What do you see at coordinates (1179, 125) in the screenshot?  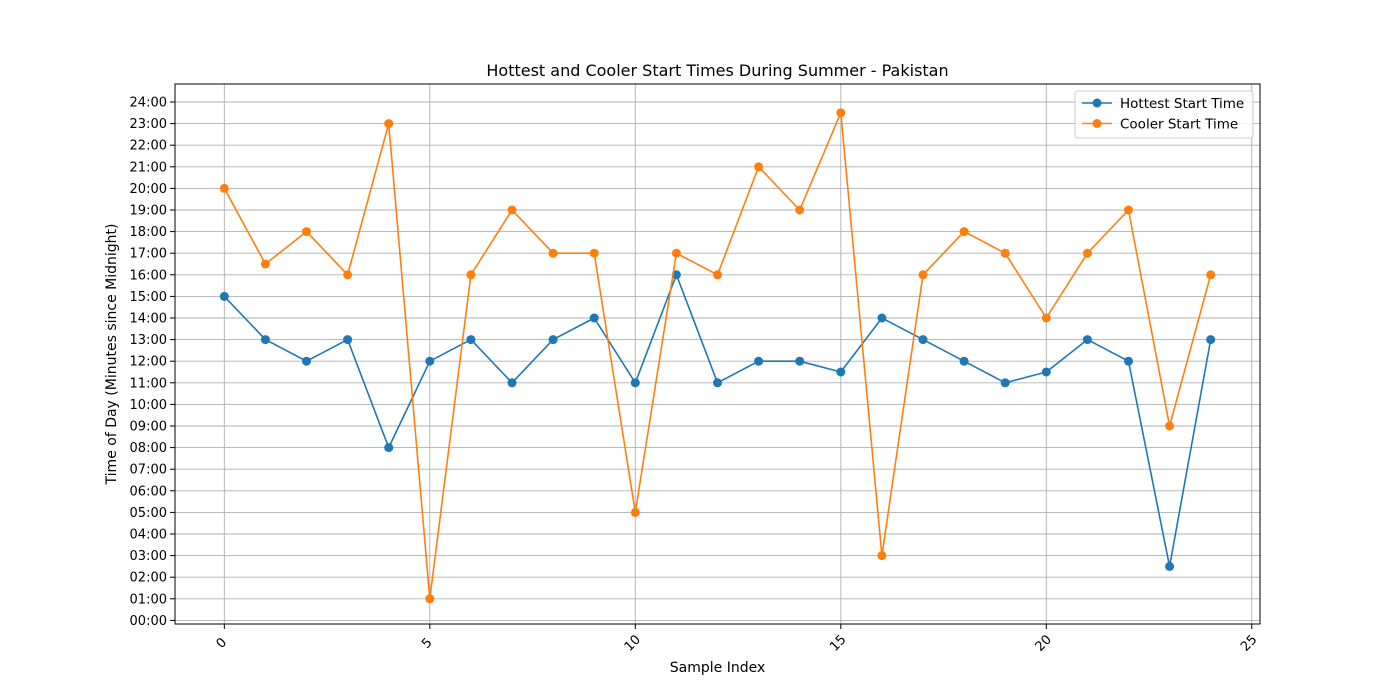 I see `legend-label: Cooler Start Time` at bounding box center [1179, 125].